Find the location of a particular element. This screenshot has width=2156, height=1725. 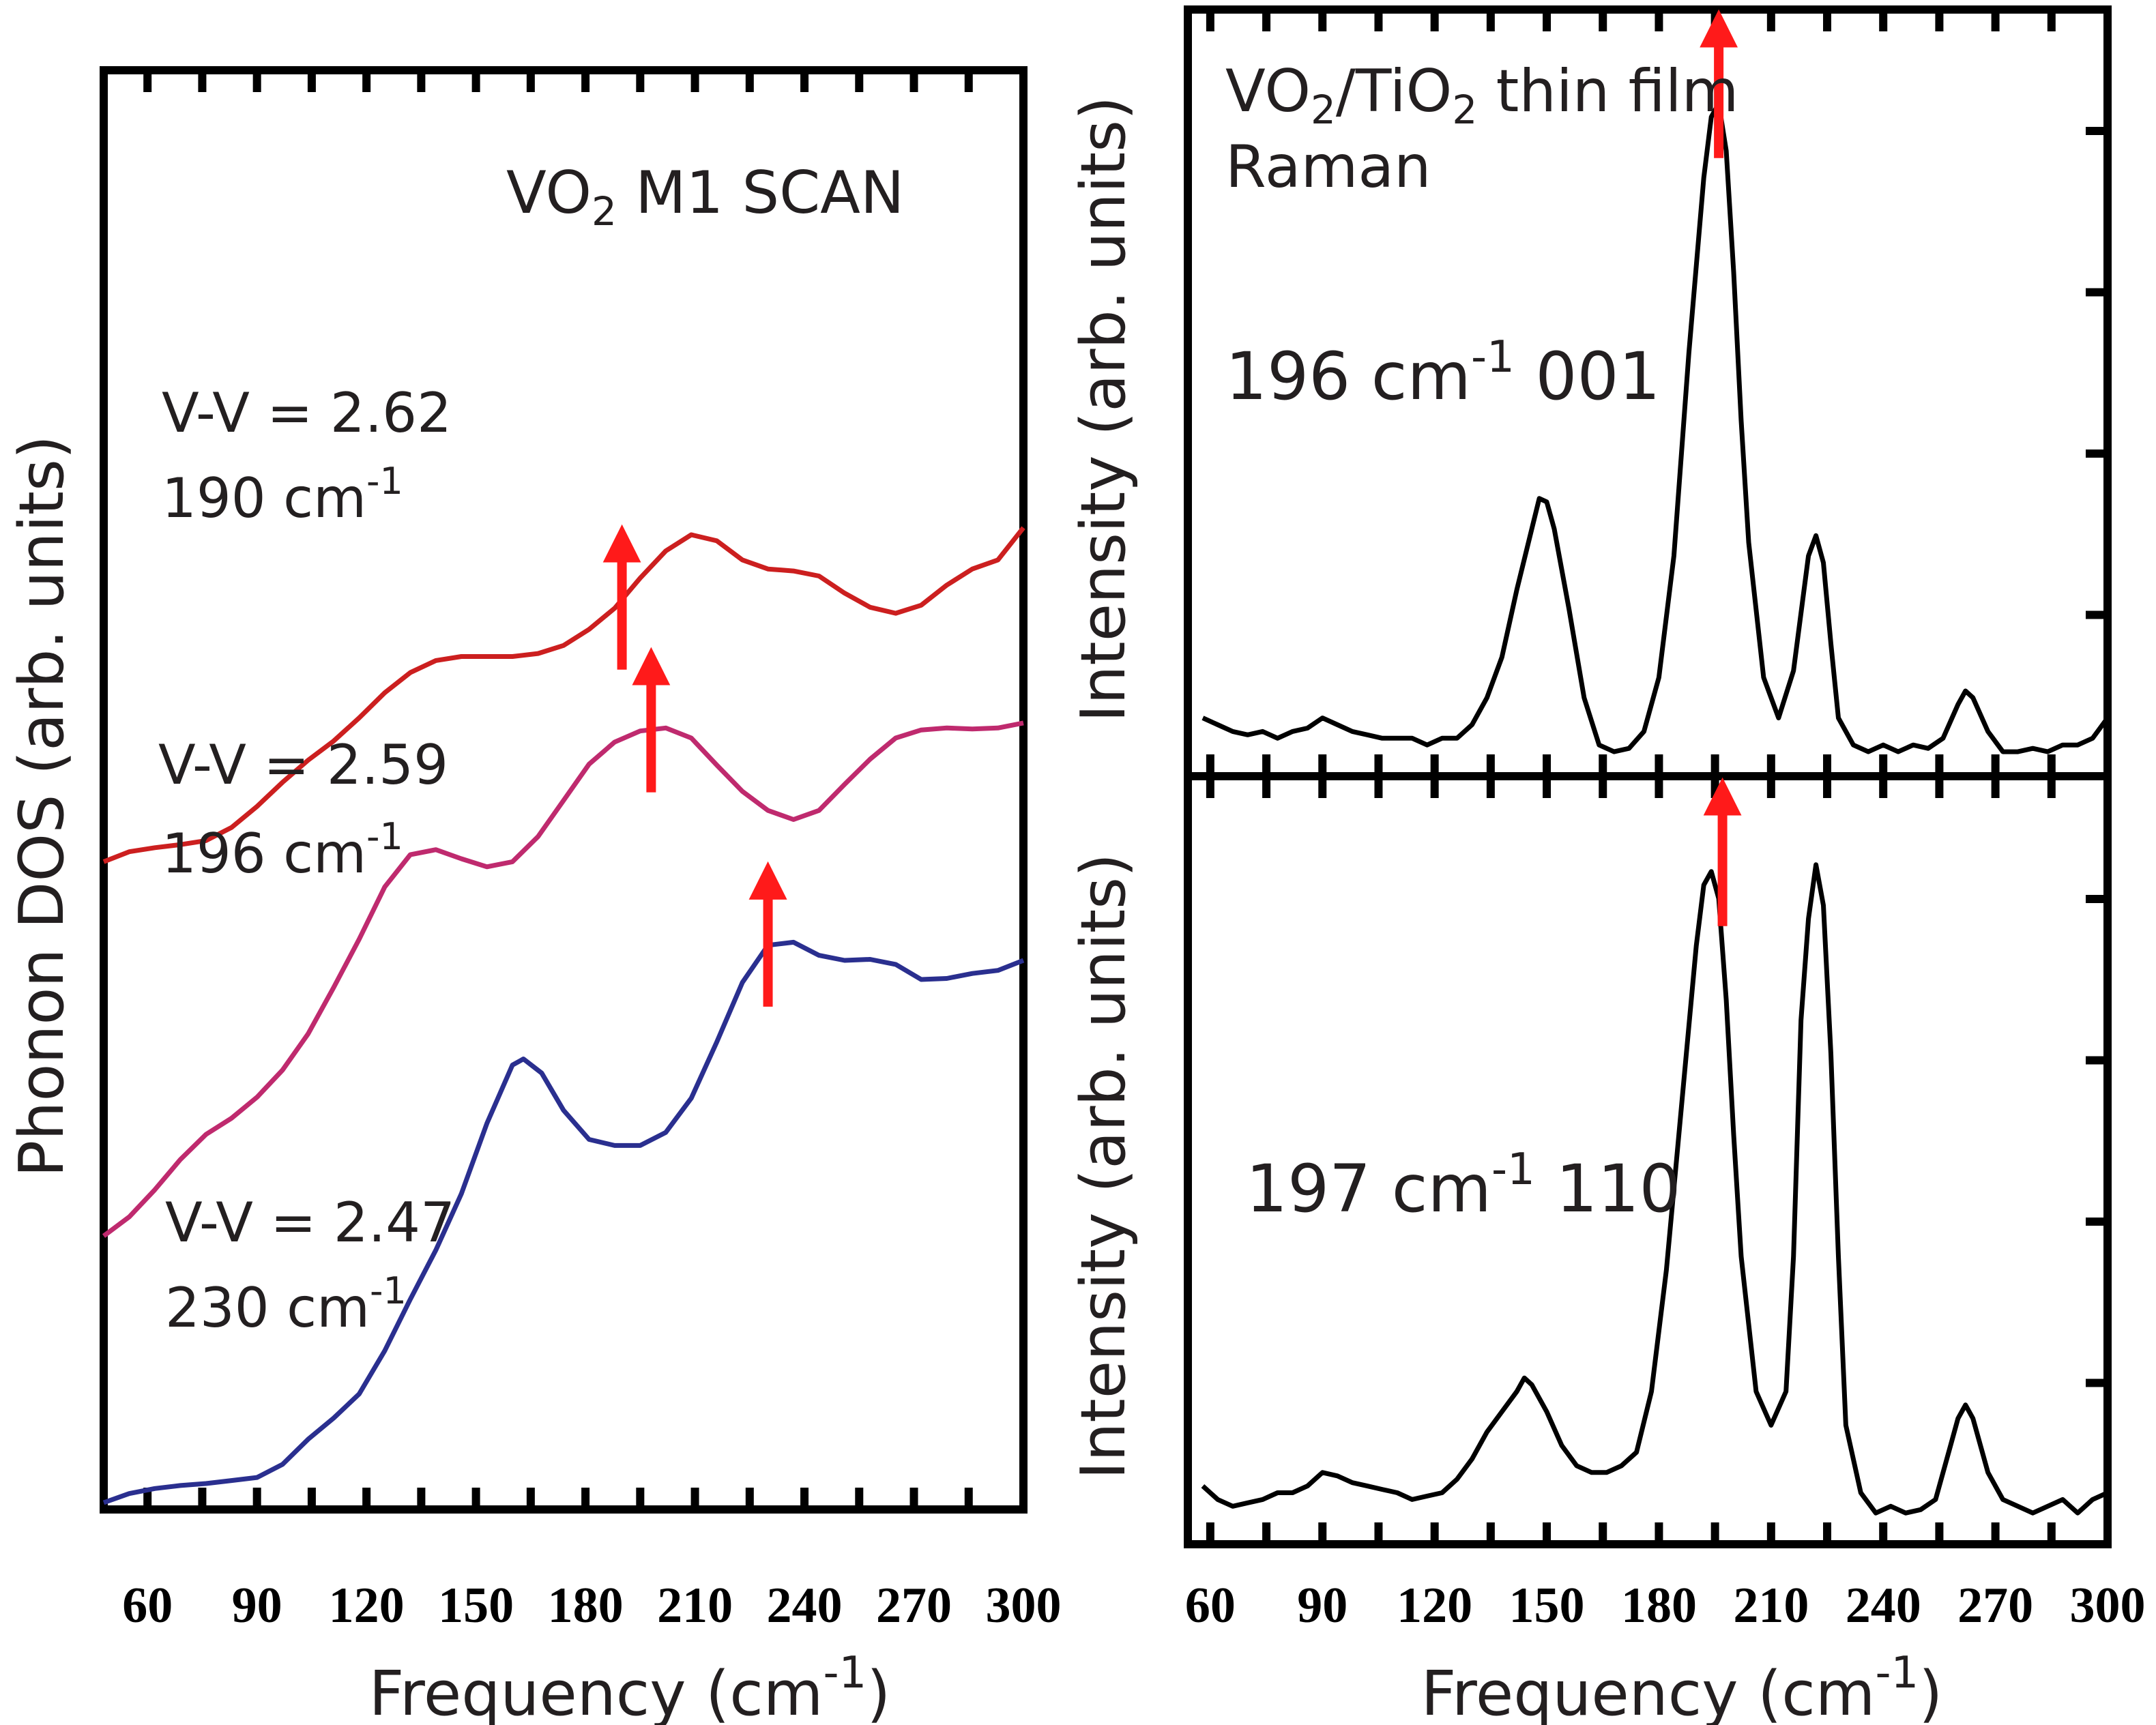

left-x-tick-label: 210 is located at coordinates (695, 1606).